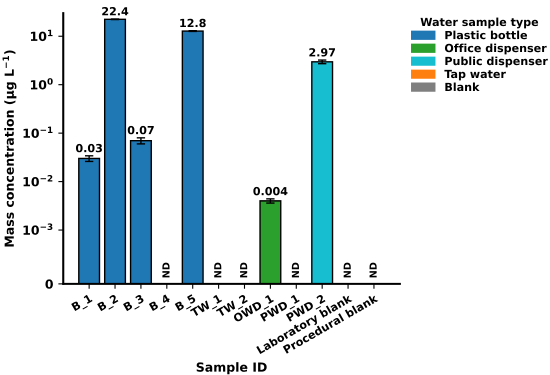 This screenshot has height=375, width=550. I want to click on x-tick-label: B_2, so click(108, 304).